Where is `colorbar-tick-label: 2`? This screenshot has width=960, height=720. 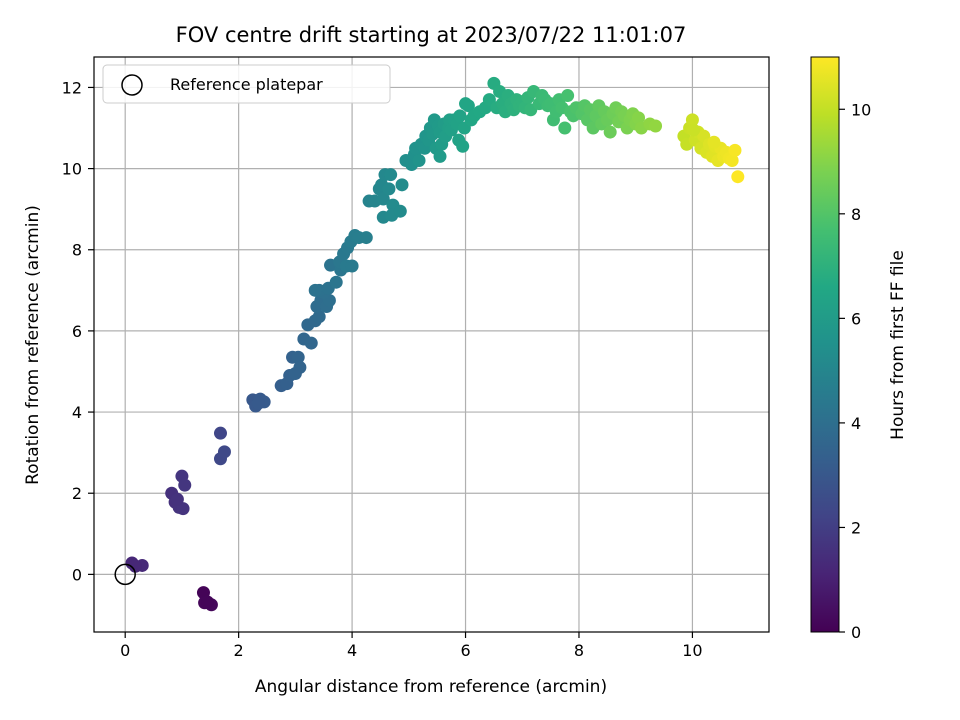 colorbar-tick-label: 2 is located at coordinates (856, 527).